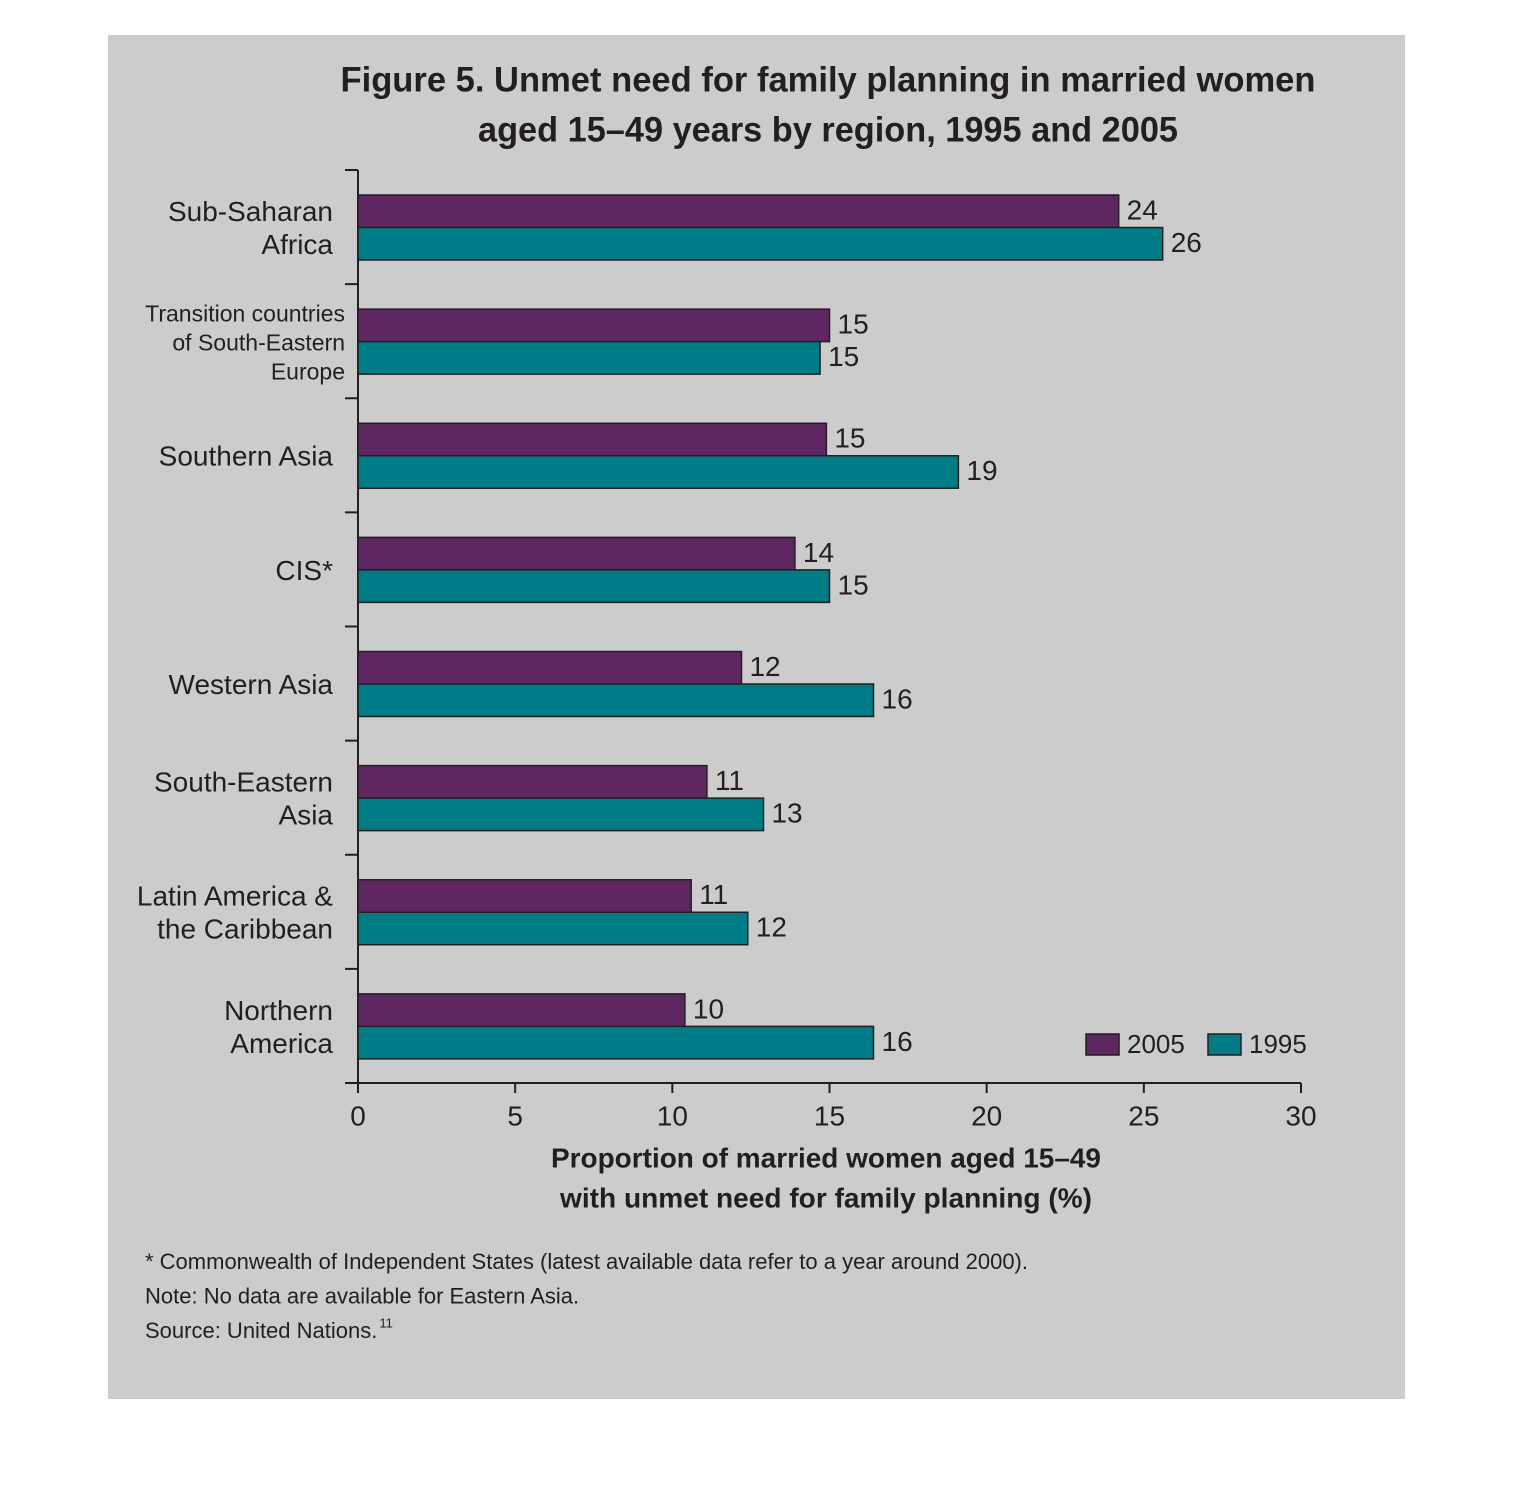 The width and height of the screenshot is (1514, 1494). What do you see at coordinates (258, 342) in the screenshot?
I see `y-tick-label: of South-Eastern` at bounding box center [258, 342].